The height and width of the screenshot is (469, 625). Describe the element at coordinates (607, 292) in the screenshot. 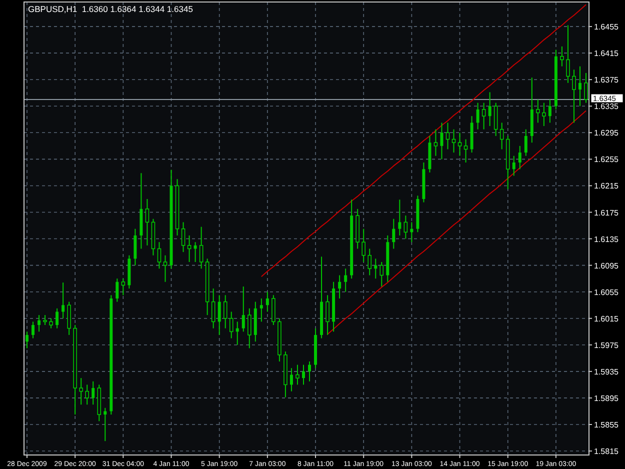

I see `y-tick-label: 1.6055` at that location.